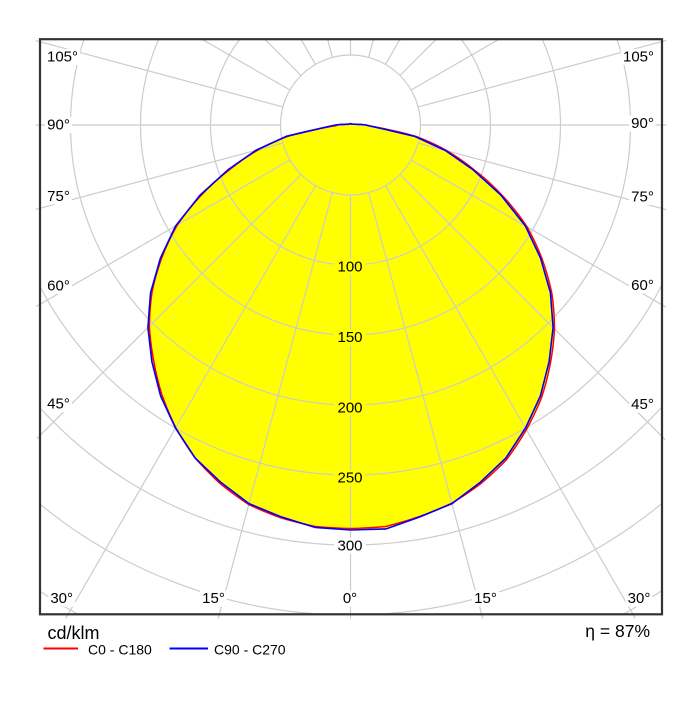 This screenshot has height=705, width=700. Describe the element at coordinates (349, 546) in the screenshot. I see `svg-text: 300` at that location.